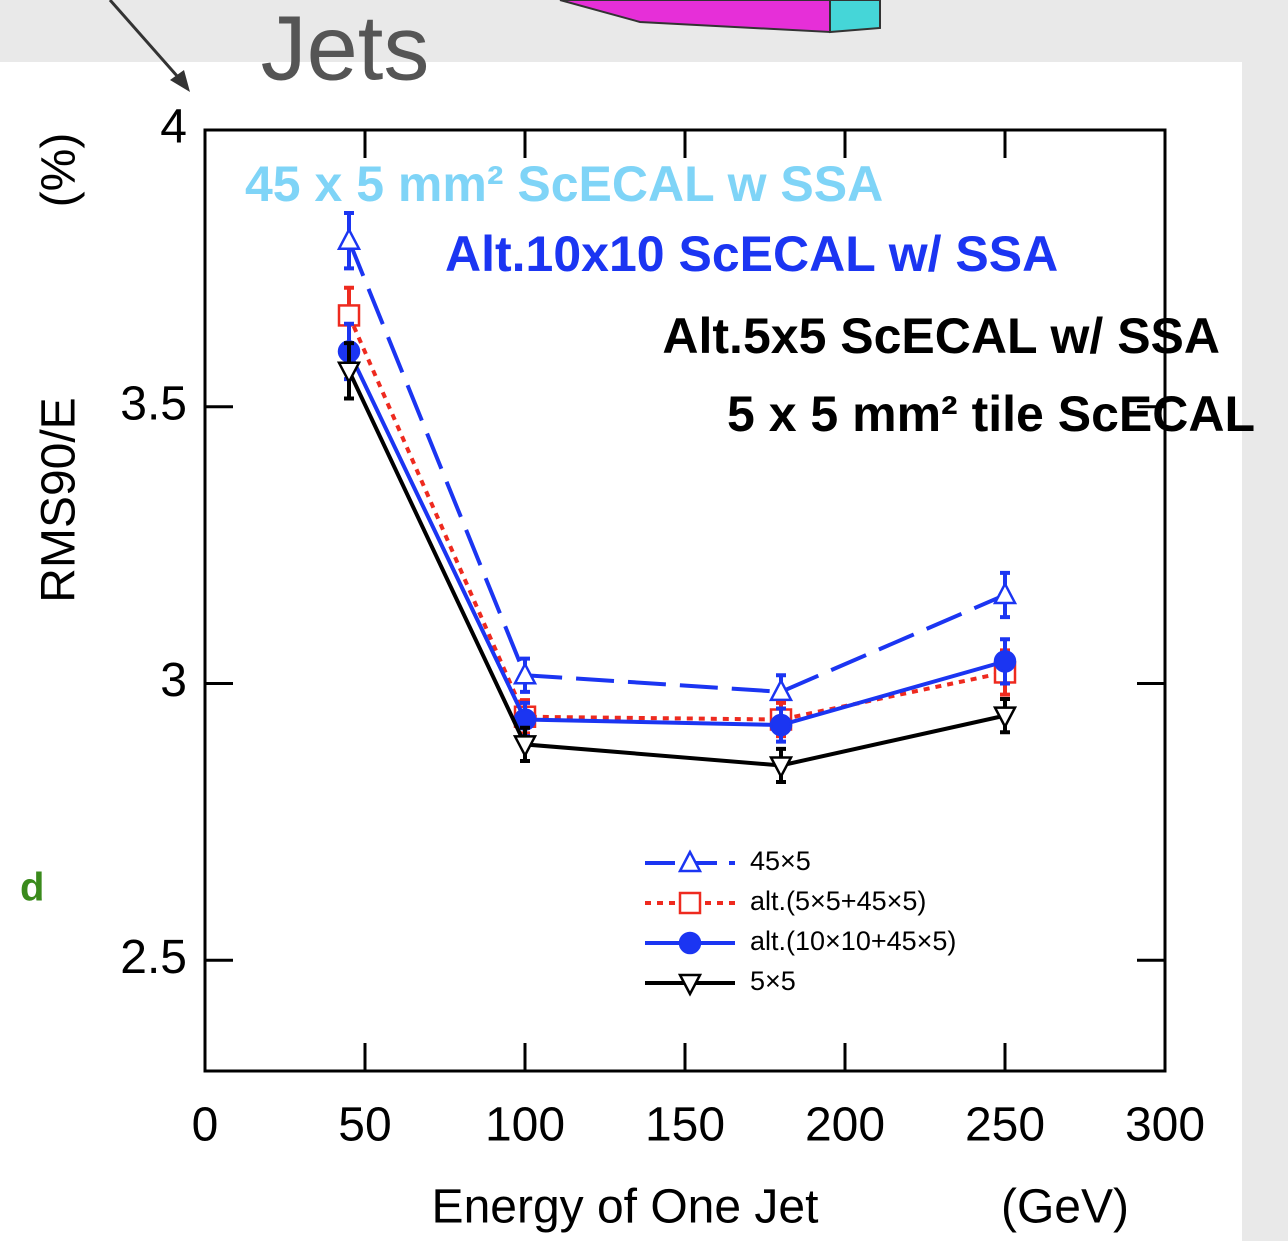  Describe the element at coordinates (1065, 1207) in the screenshot. I see `x-axis-unit: (GeV)` at that location.